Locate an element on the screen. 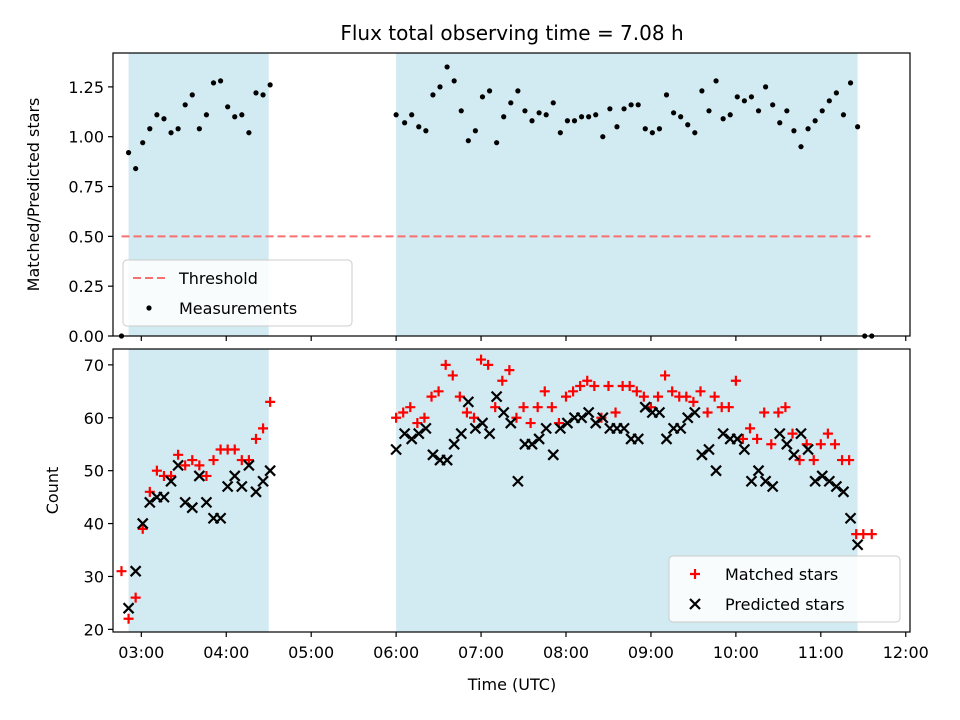 Image resolution: width=960 pixels, height=720 pixels. legend-predicted-swatch is located at coordinates (695, 604).